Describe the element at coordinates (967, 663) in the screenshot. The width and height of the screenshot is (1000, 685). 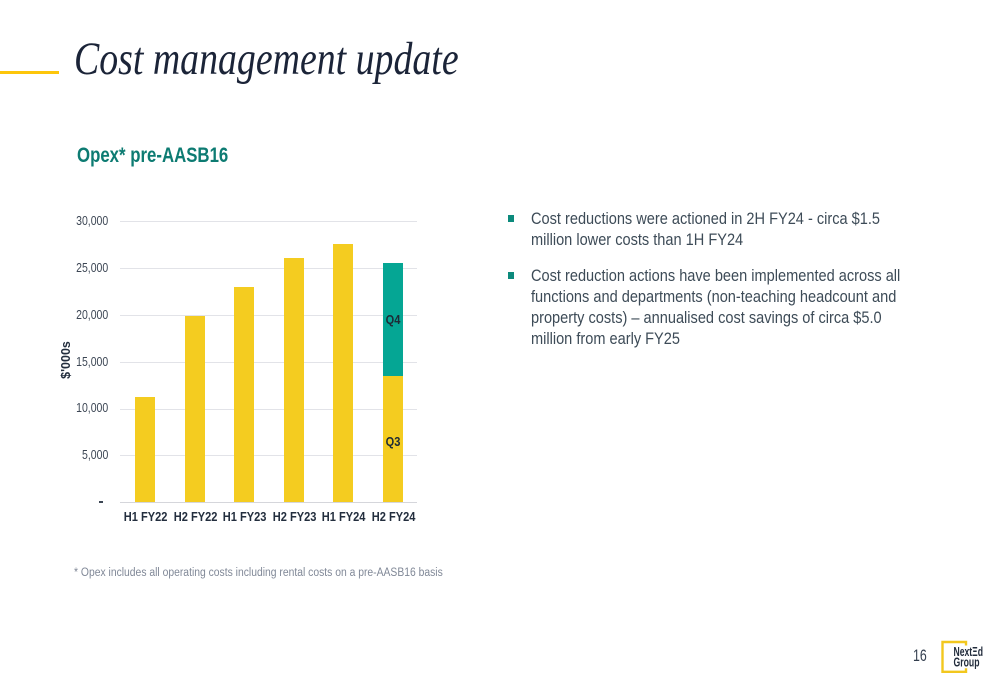
I see `svg-text: Group` at that location.